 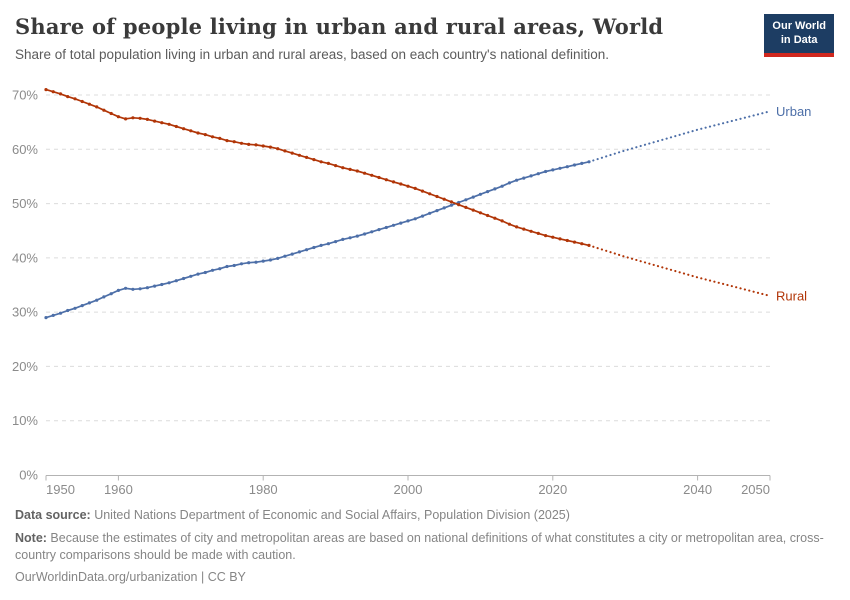 What do you see at coordinates (31, 537) in the screenshot?
I see `note-label: Note:` at bounding box center [31, 537].